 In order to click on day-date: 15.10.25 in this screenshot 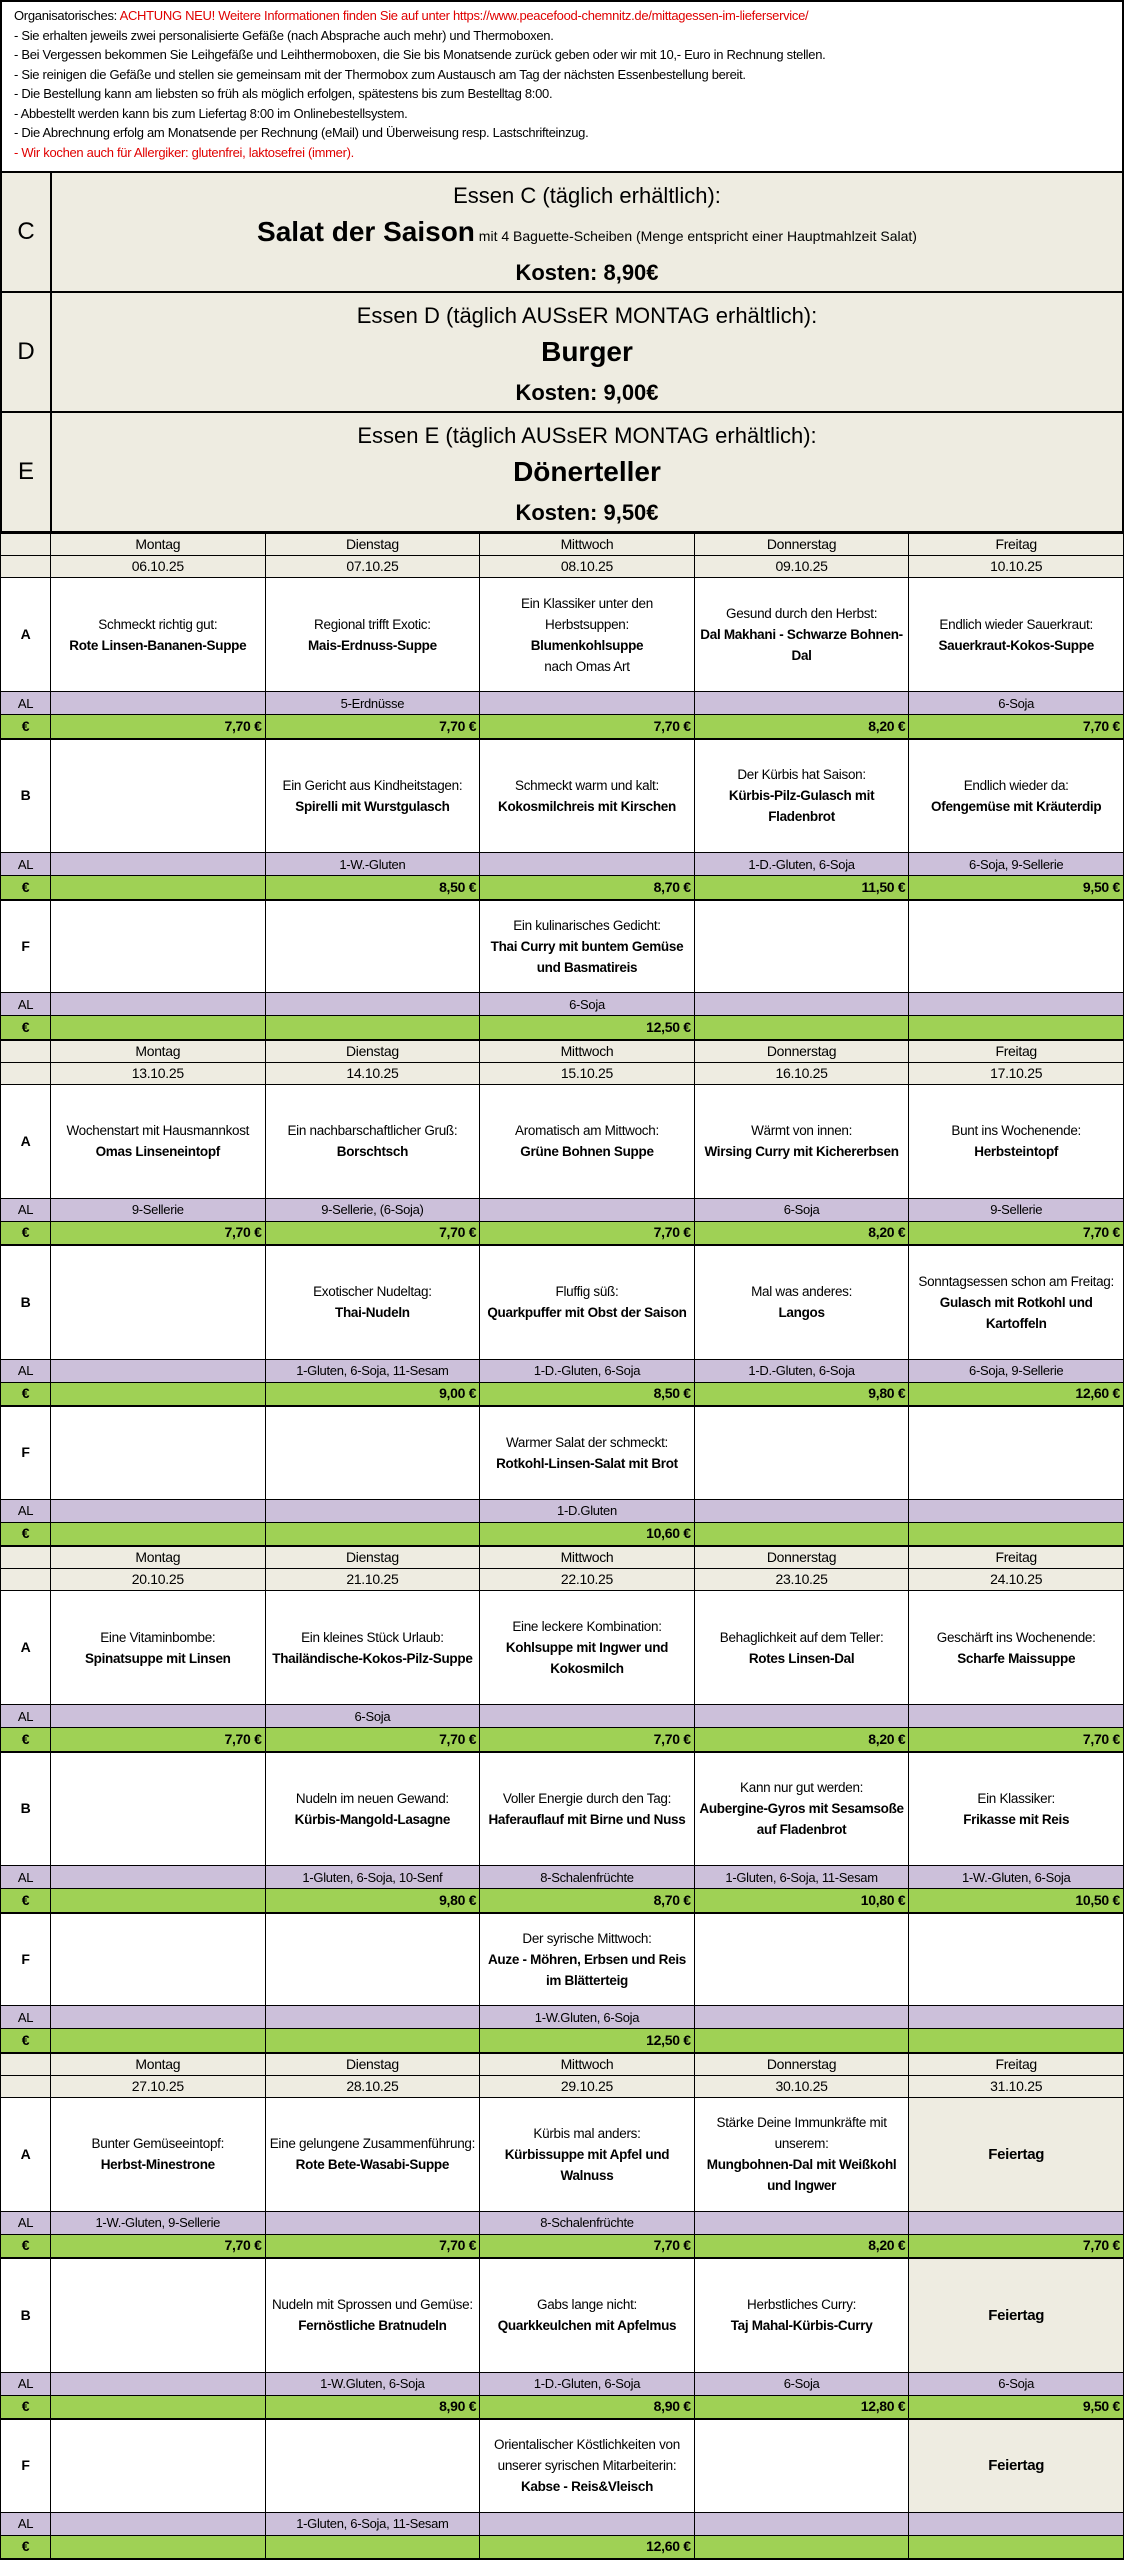, I will do `click(587, 1073)`.